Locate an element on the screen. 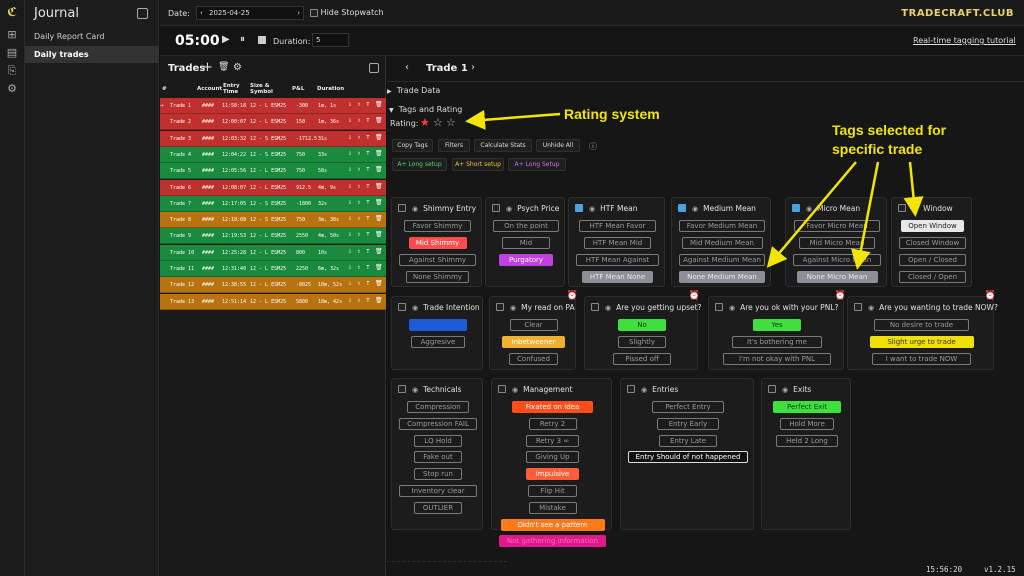 This screenshot has width=1024, height=576. sidebar-item-daily-report-card: Daily Report Card is located at coordinates (69, 36).